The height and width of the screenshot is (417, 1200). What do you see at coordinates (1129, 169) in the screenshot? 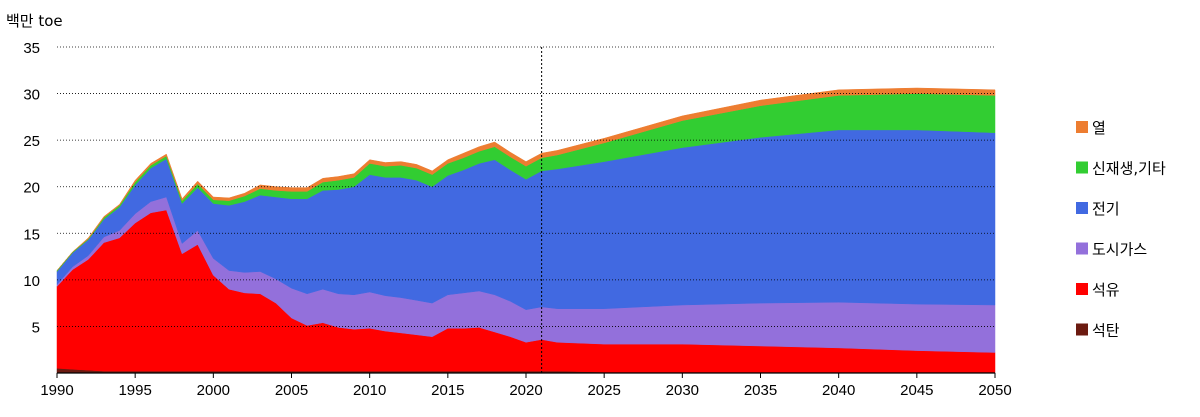
I see `legend-label-1: 신재생,기타` at bounding box center [1129, 169].